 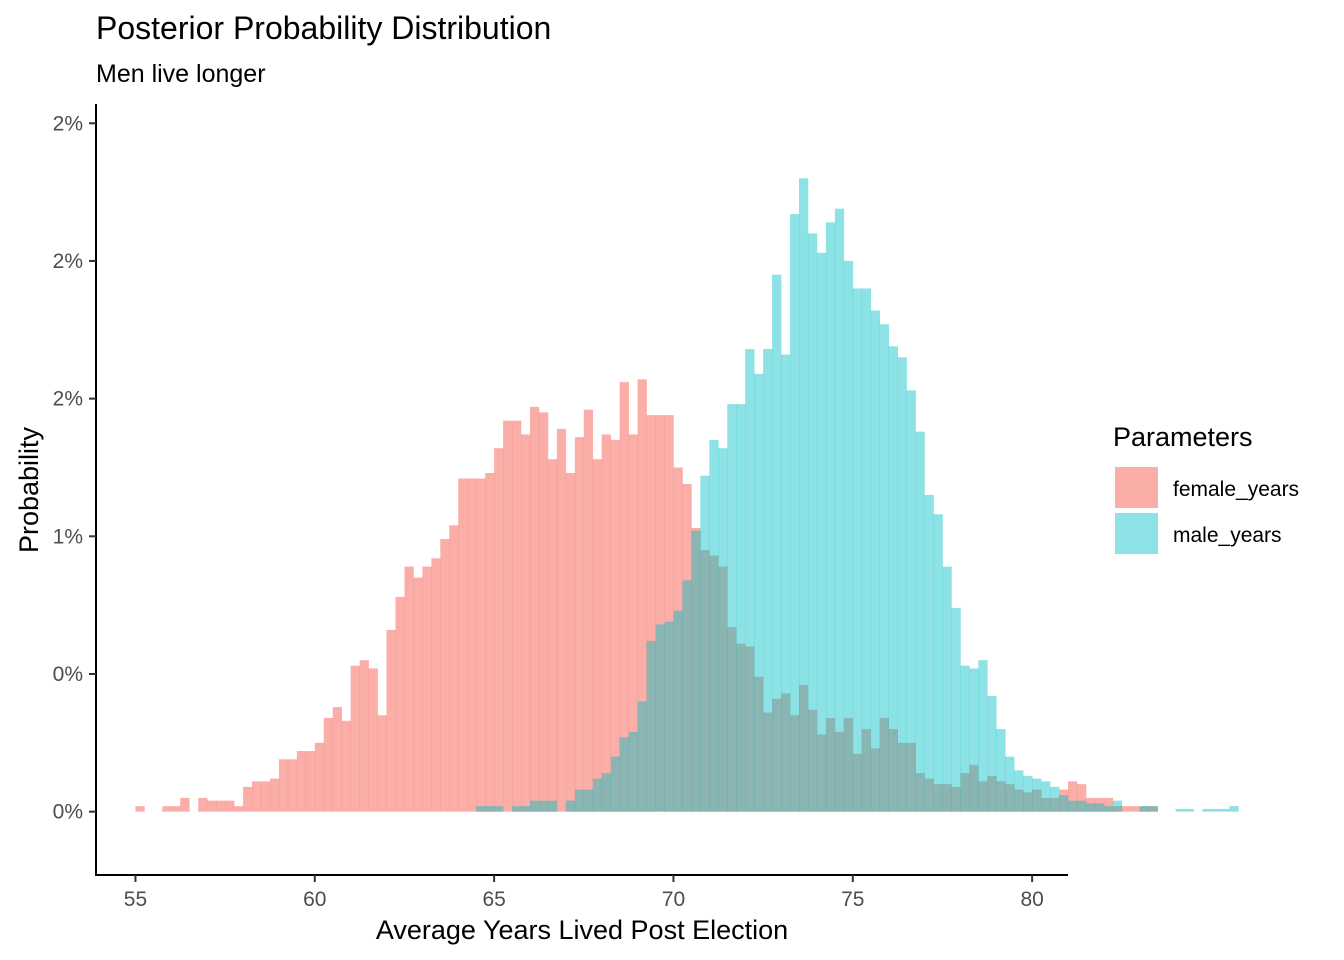 What do you see at coordinates (68, 536) in the screenshot?
I see `y-tick-label-2: 1%` at bounding box center [68, 536].